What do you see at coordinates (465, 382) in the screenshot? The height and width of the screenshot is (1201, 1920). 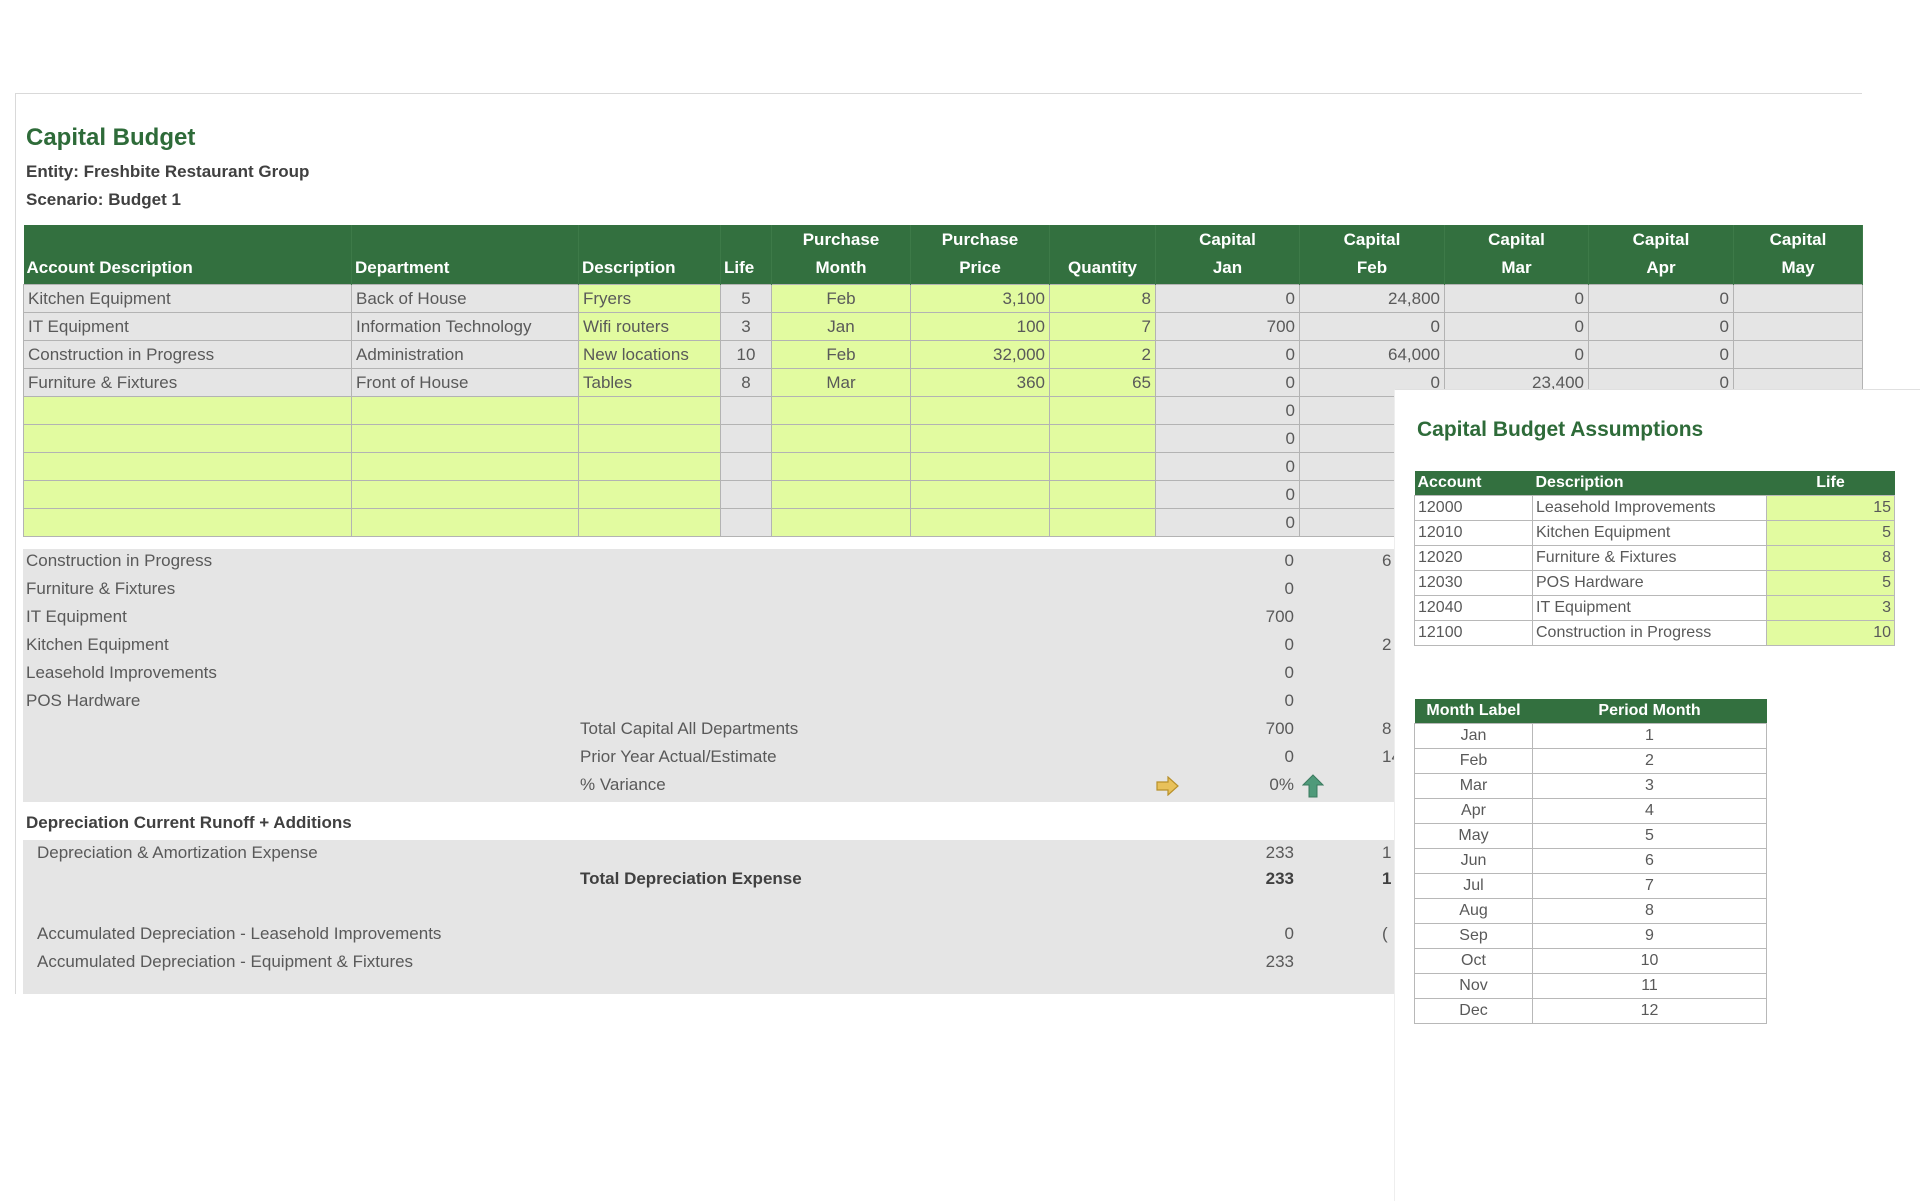 I see `cell: Front of House` at bounding box center [465, 382].